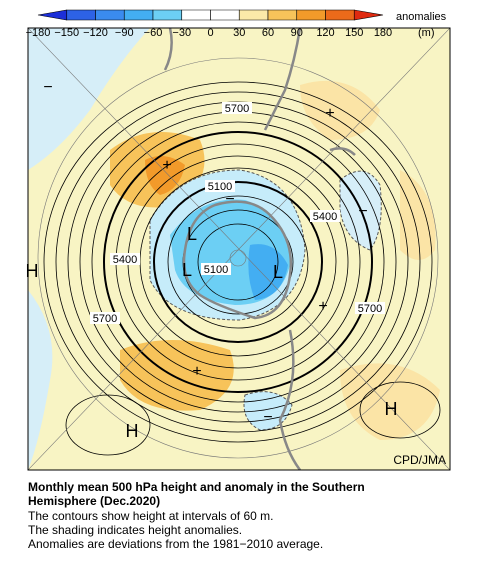  I want to click on colorbar-tick-label: −30, so click(181, 33).